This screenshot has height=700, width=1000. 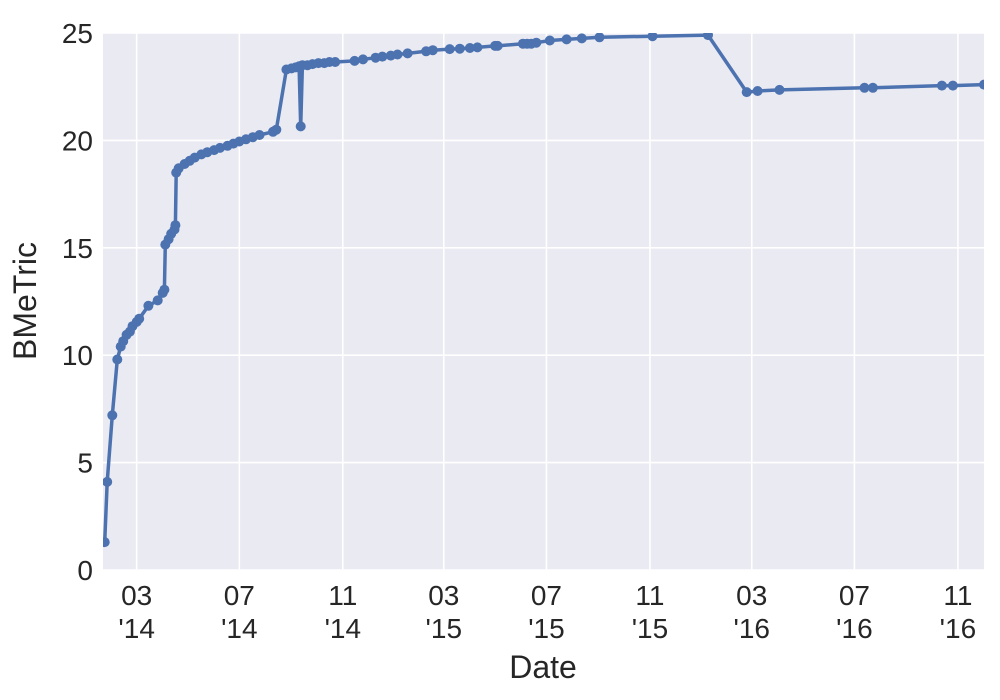 What do you see at coordinates (85, 463) in the screenshot?
I see `y-tick-label: 5` at bounding box center [85, 463].